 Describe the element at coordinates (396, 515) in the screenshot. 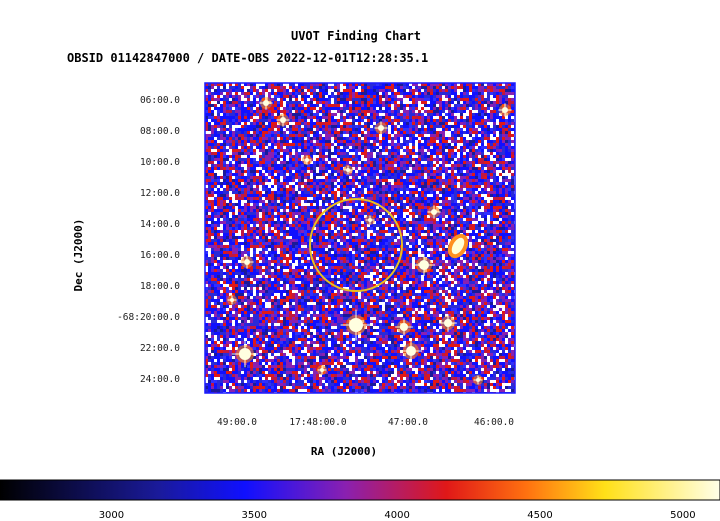

I see `colorbar-tick-label: 4000` at that location.